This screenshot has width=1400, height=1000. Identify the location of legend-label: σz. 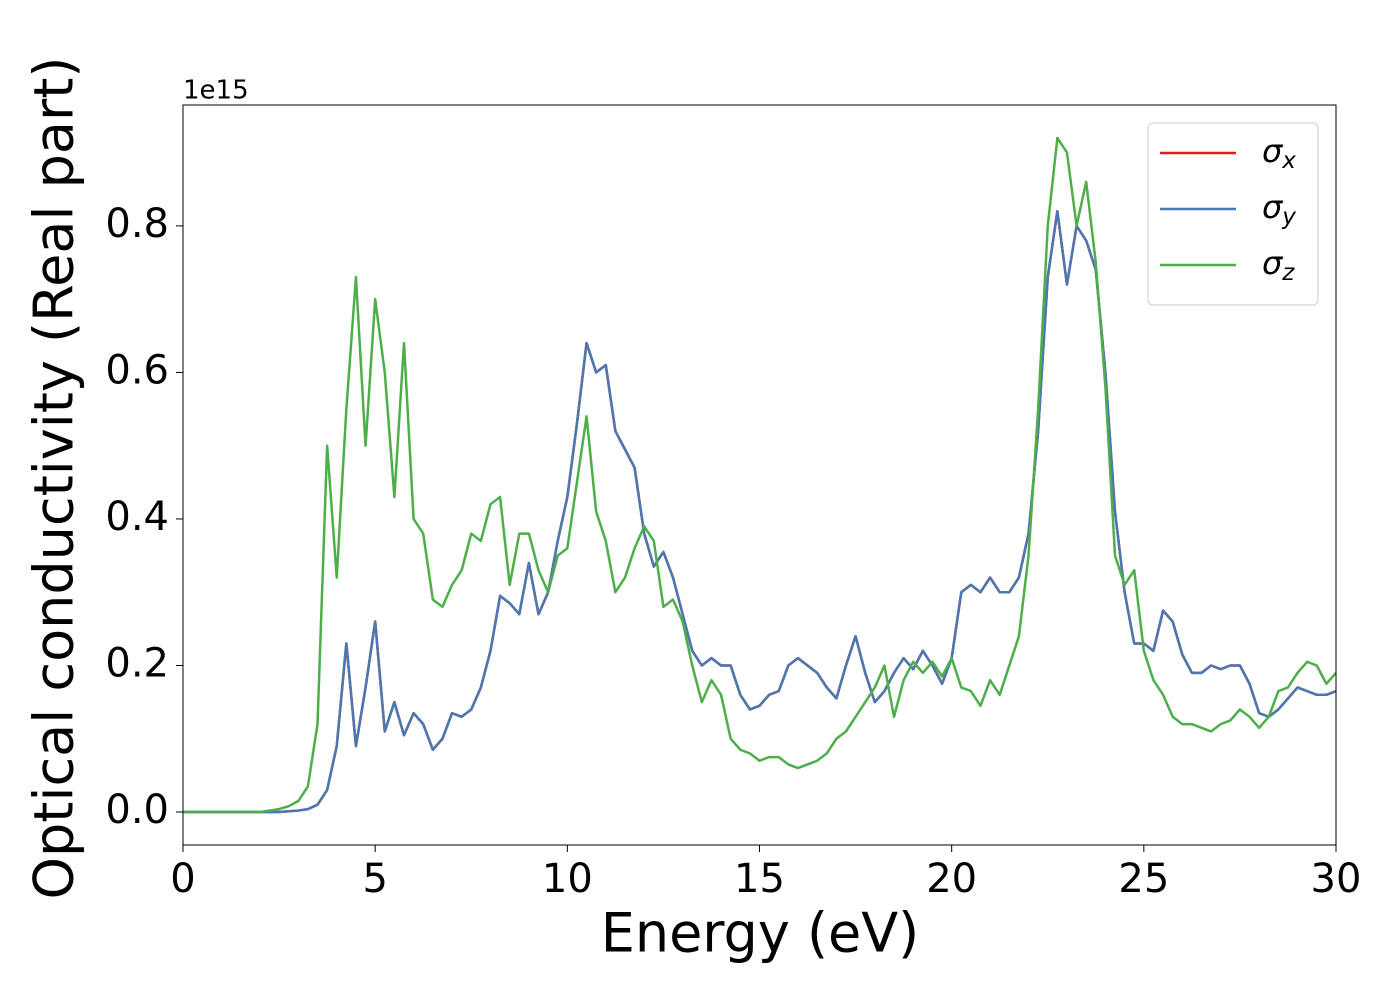
(1278, 265).